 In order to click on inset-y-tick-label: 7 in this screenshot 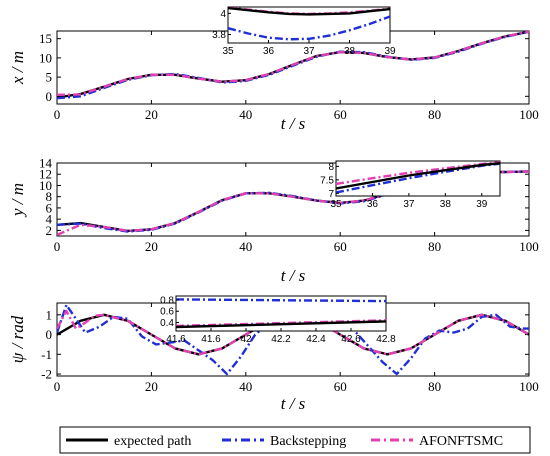, I will do `click(331, 194)`.